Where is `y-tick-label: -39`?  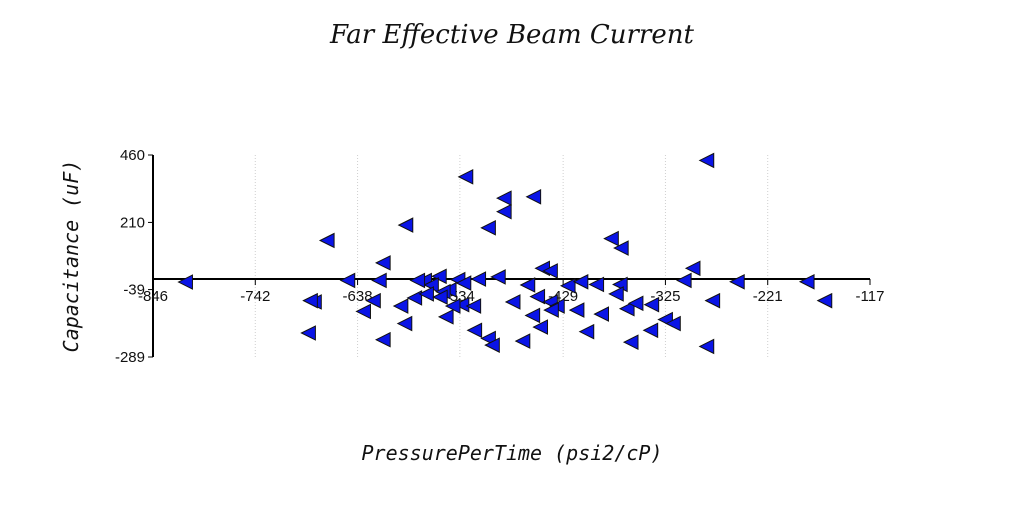 y-tick-label: -39 is located at coordinates (134, 290).